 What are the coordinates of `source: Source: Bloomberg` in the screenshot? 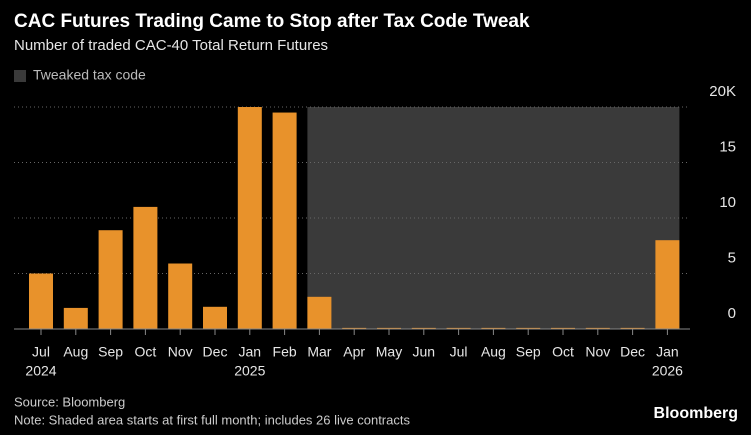 It's located at (69, 401).